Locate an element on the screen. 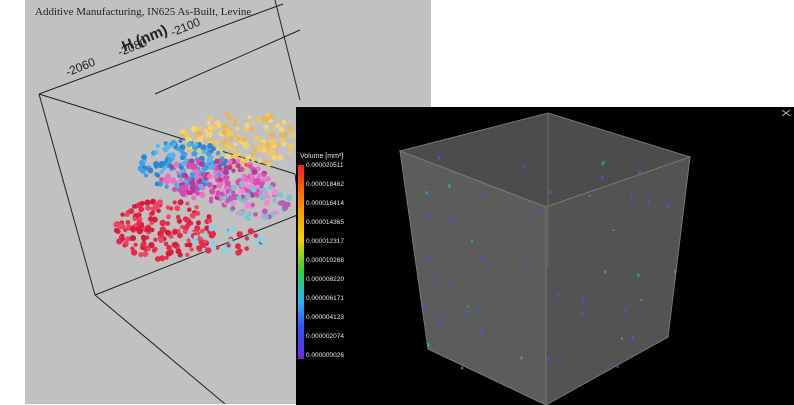 The image size is (794, 405). cube-right-face is located at coordinates (618, 280).